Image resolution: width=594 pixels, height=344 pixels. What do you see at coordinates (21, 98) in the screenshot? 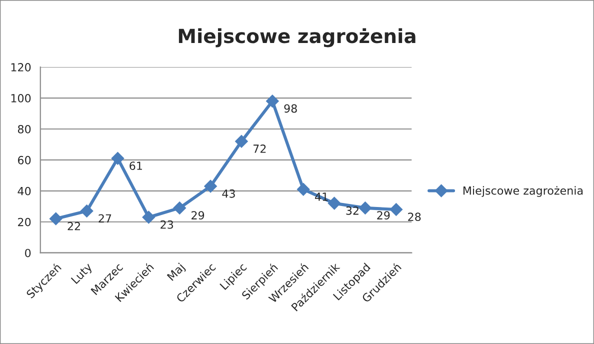
I see `y-tick-label: 100` at bounding box center [21, 98].